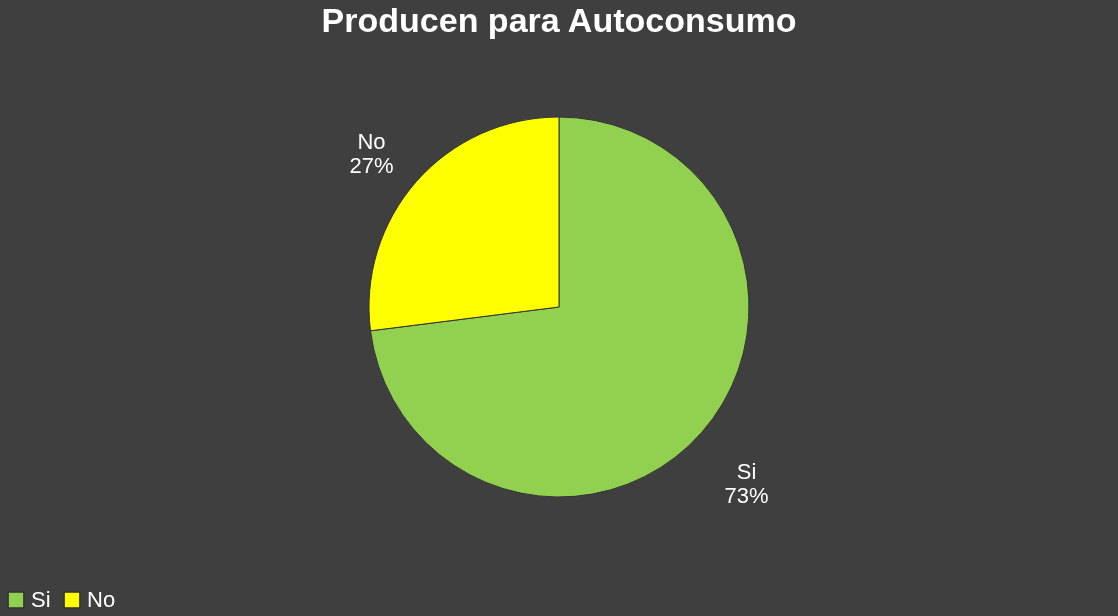 The height and width of the screenshot is (616, 1118). Describe the element at coordinates (41, 599) in the screenshot. I see `legend-label: Si` at that location.